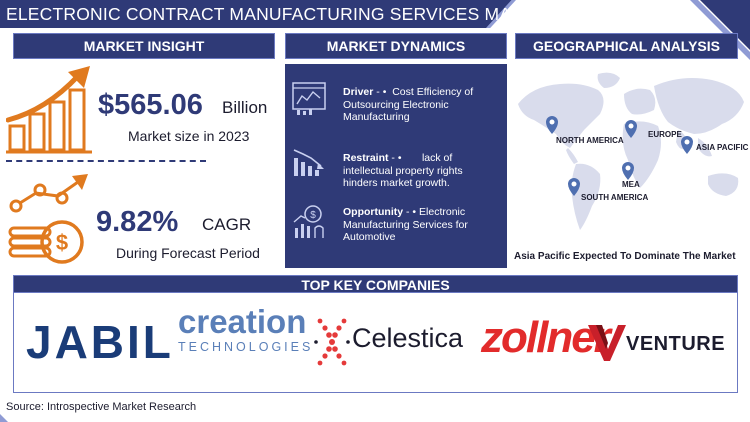  What do you see at coordinates (137, 222) in the screenshot?
I see `cagr-value: 9.82%` at bounding box center [137, 222].